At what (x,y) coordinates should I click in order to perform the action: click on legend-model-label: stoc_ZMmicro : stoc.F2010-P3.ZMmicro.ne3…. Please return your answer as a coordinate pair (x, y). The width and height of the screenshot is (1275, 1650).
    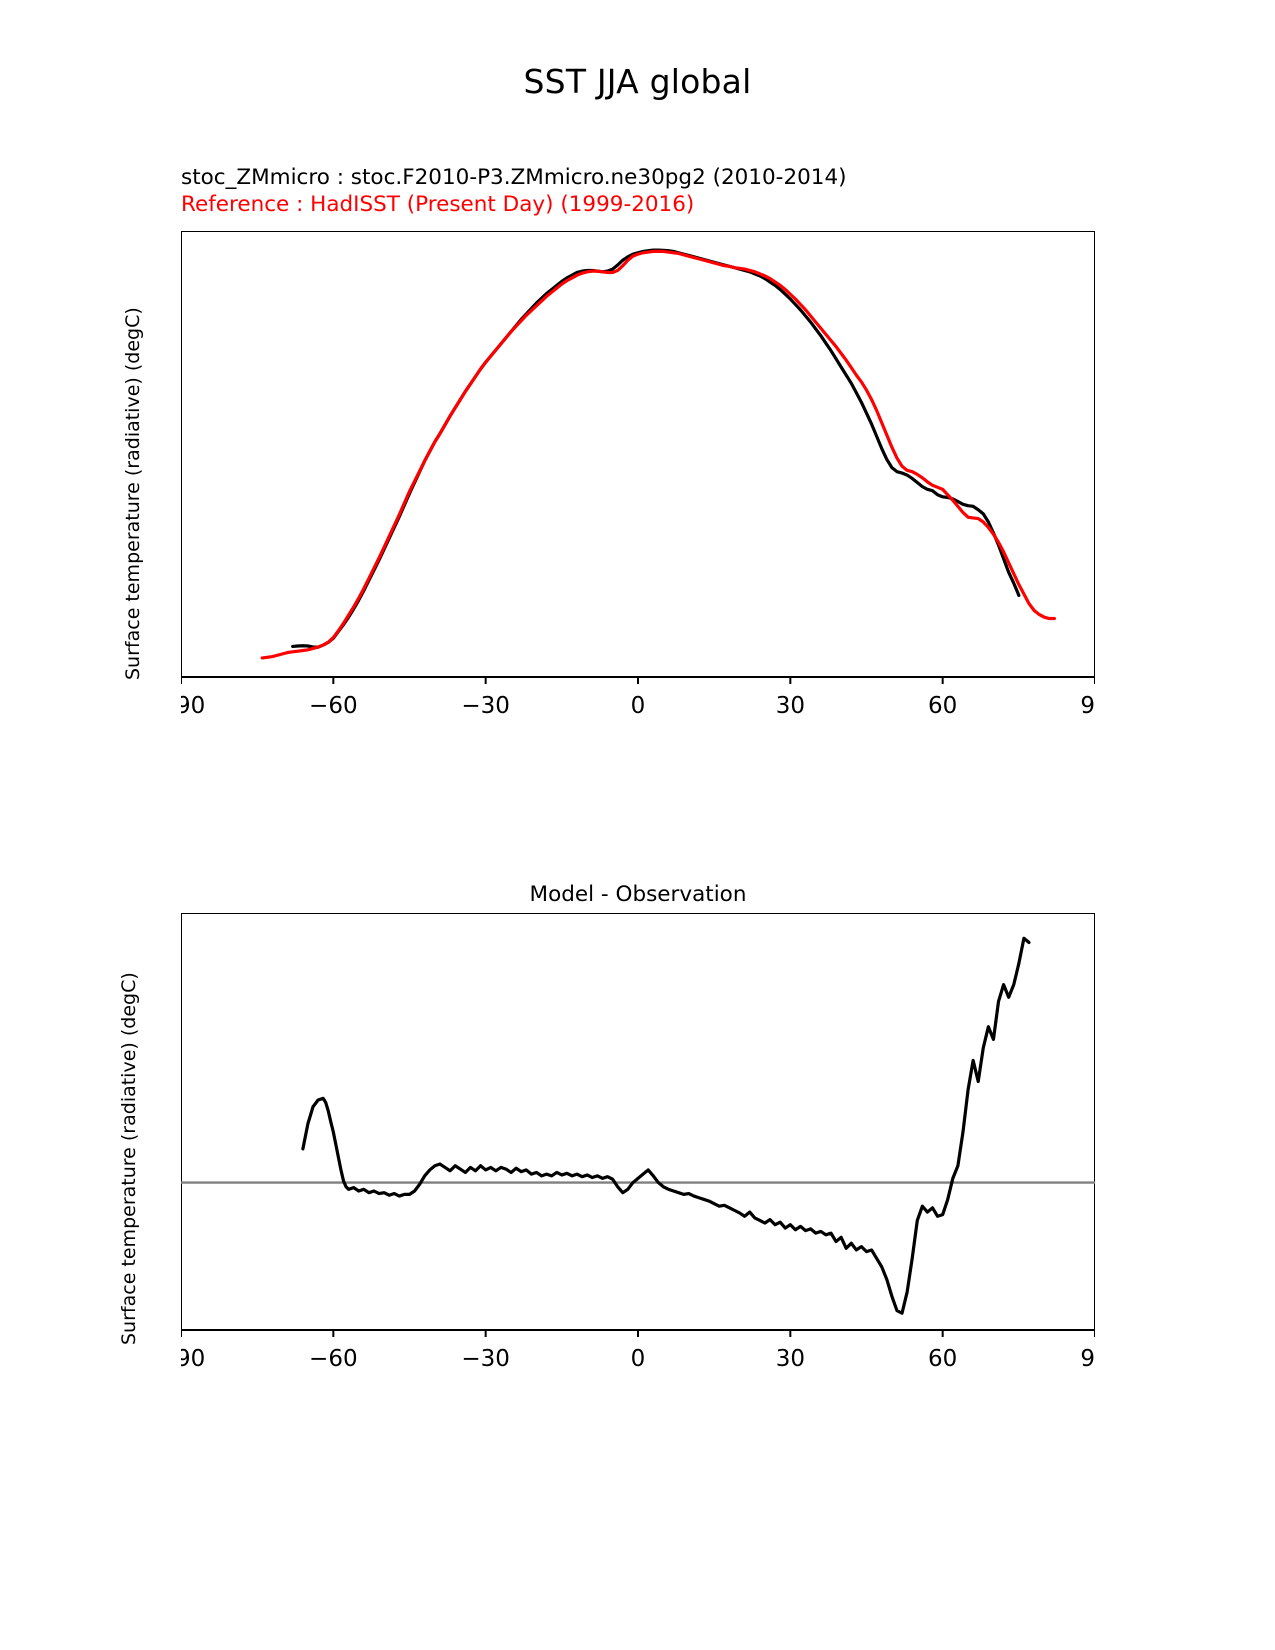
    Looking at the image, I should click on (514, 177).